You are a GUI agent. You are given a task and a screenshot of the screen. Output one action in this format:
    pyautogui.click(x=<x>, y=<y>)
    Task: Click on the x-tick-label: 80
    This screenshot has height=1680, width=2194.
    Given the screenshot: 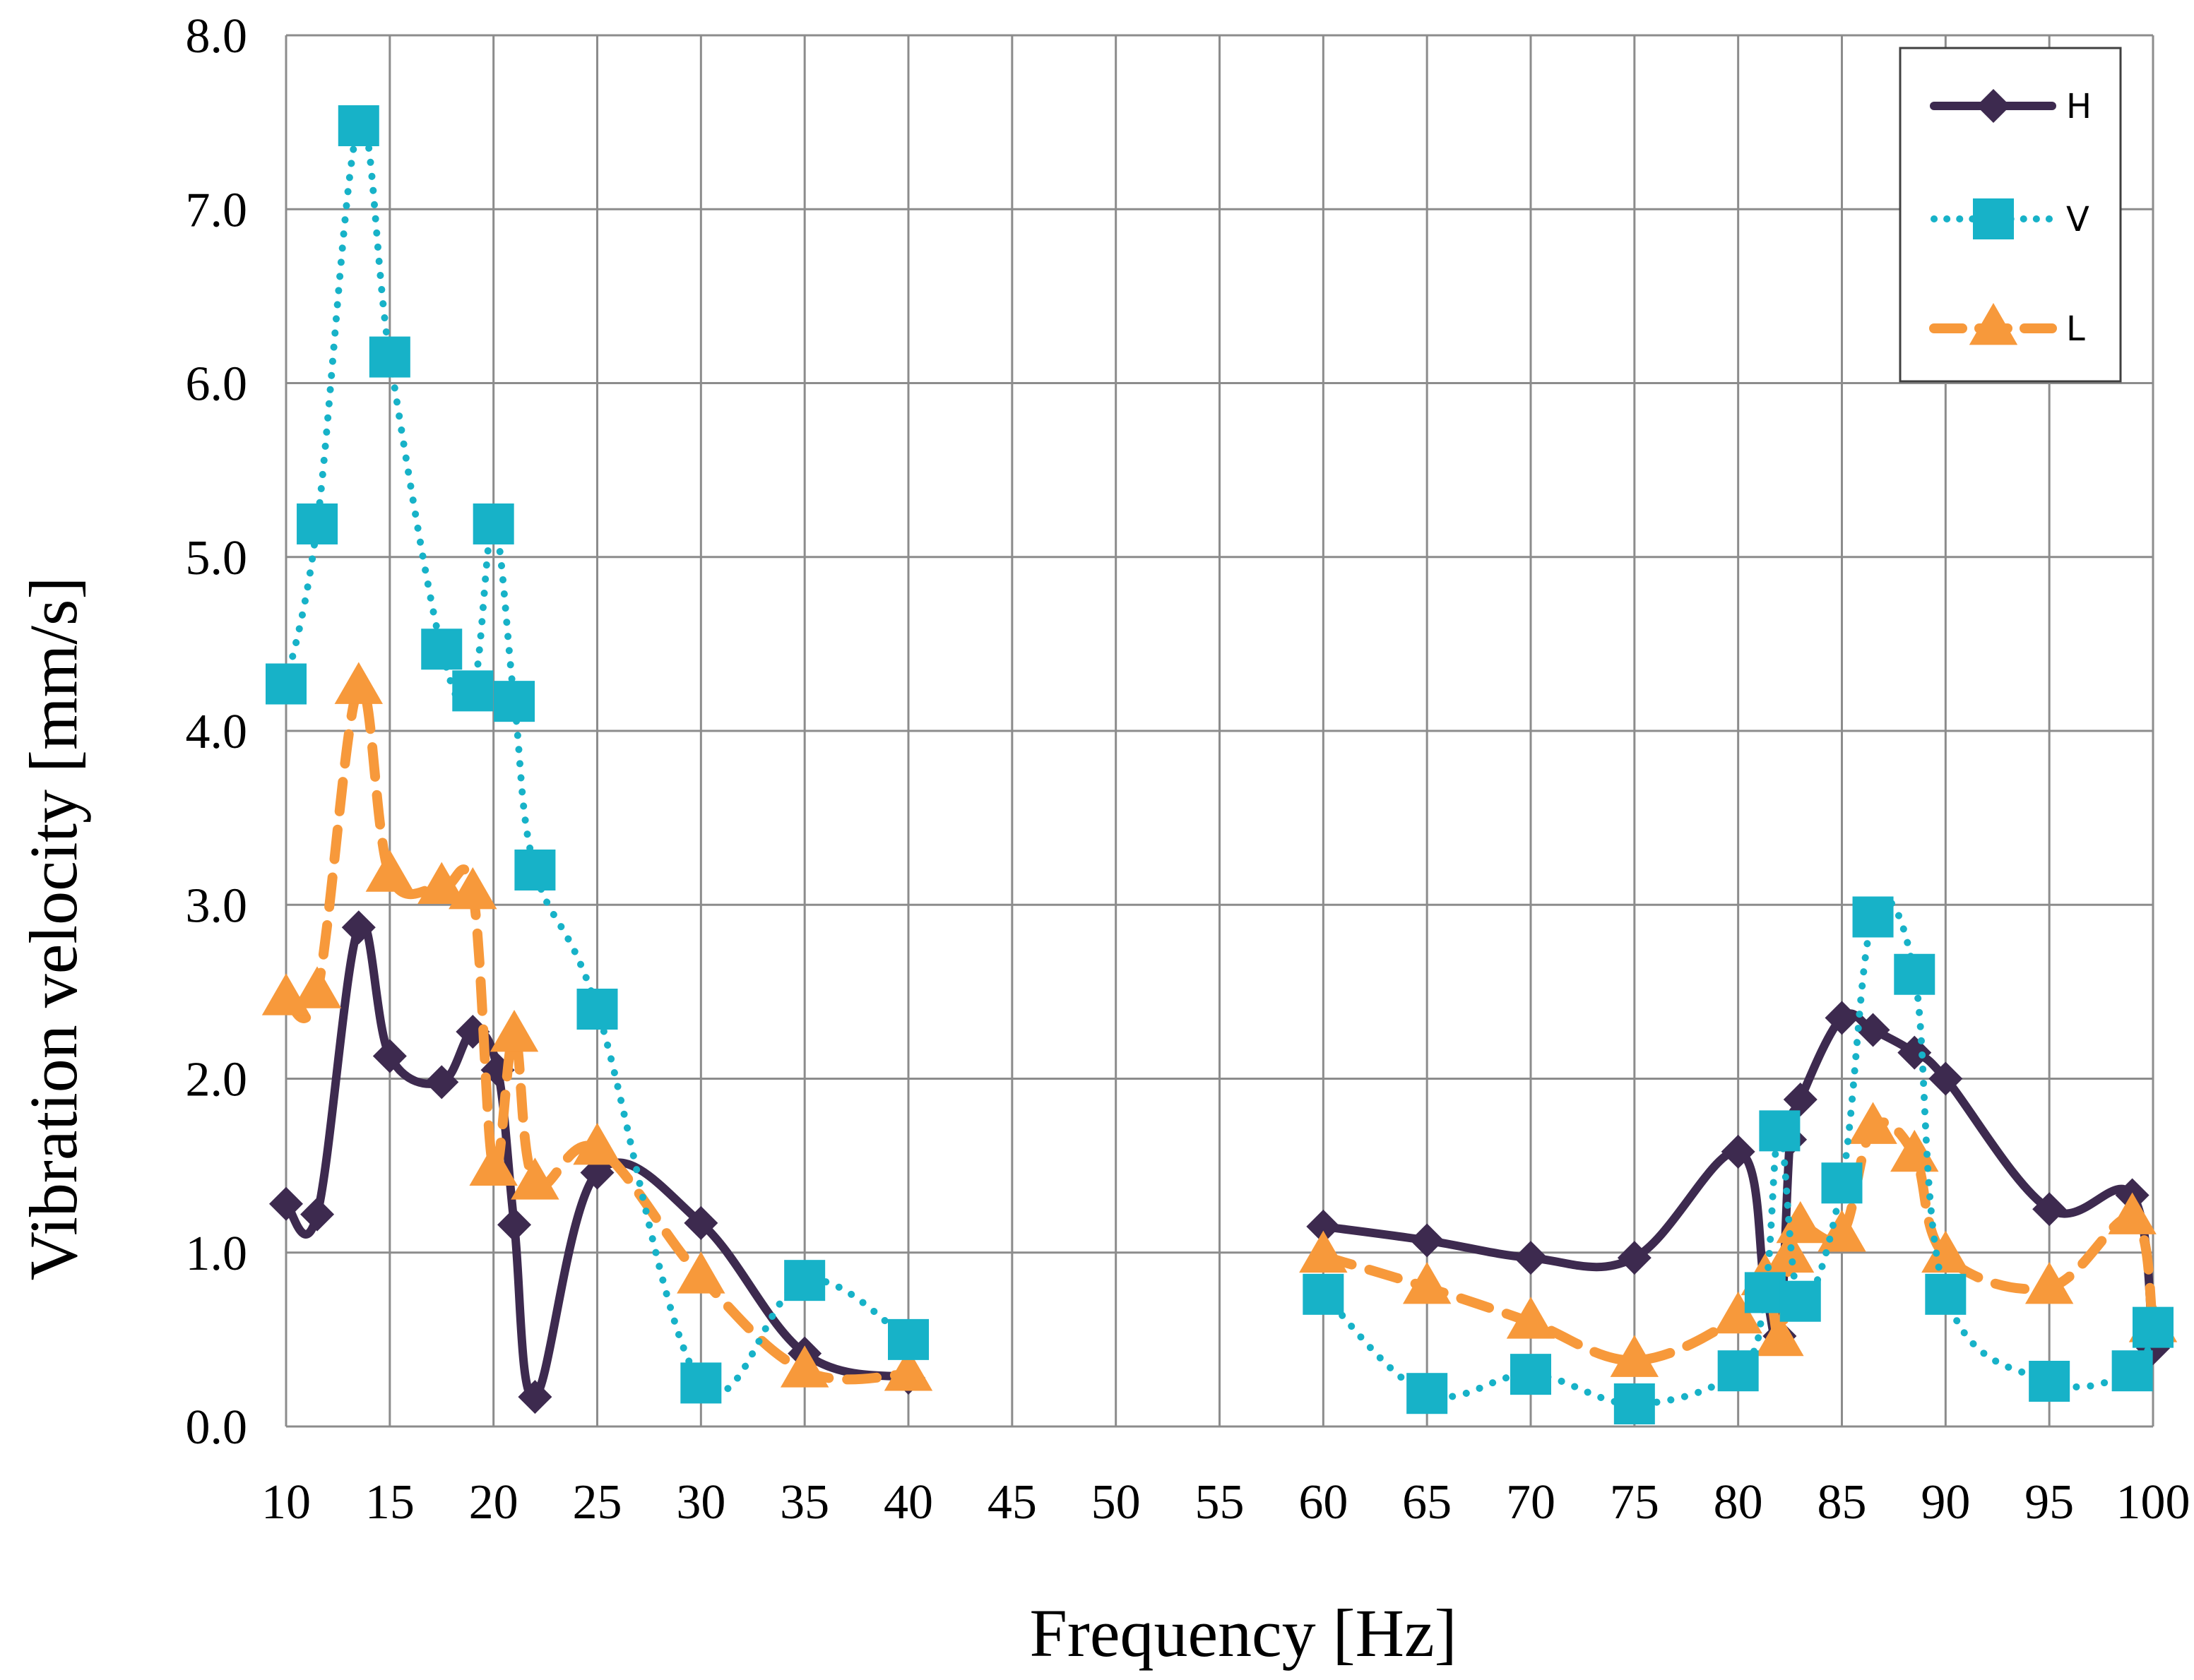 What is the action you would take?
    pyautogui.click(x=1738, y=1503)
    